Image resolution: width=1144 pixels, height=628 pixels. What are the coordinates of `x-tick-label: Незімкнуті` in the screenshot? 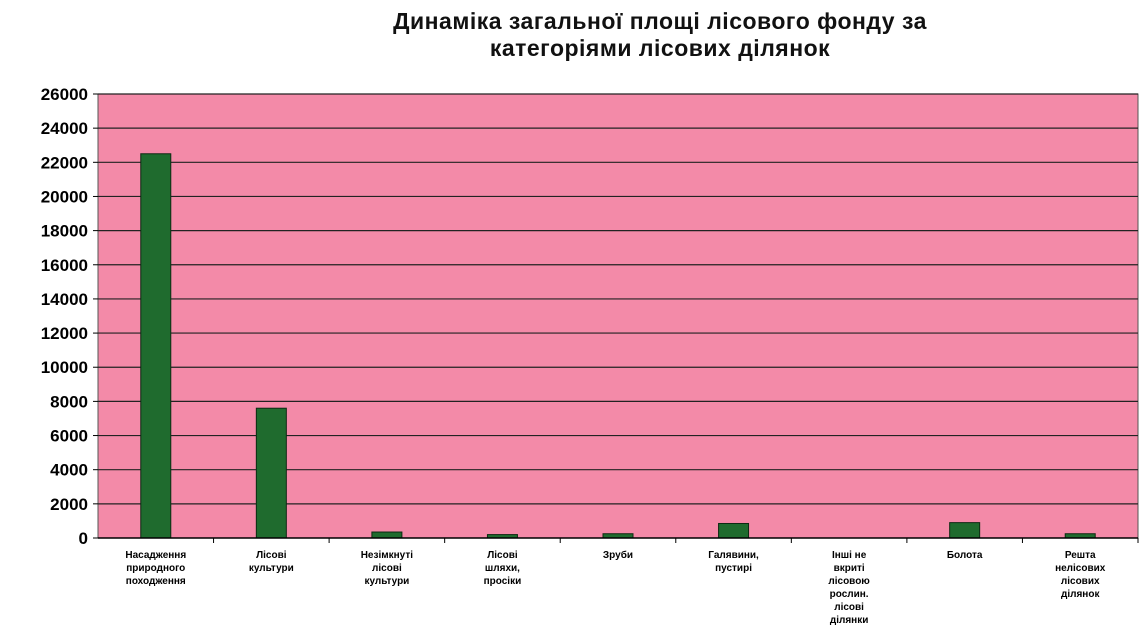 It's located at (387, 555).